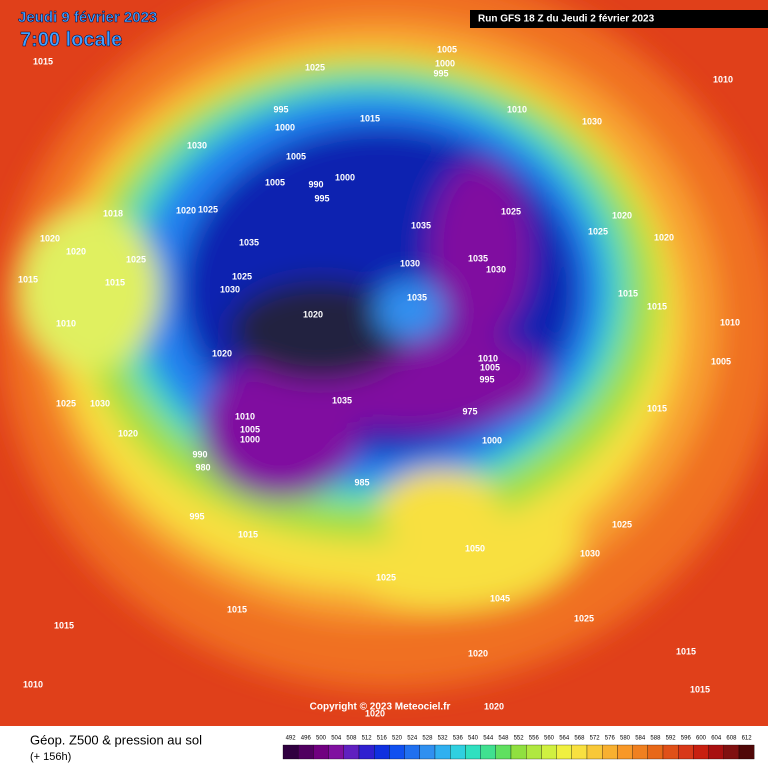 Image resolution: width=768 pixels, height=768 pixels. Describe the element at coordinates (488, 739) in the screenshot. I see `colorbar-label: 544` at that location.